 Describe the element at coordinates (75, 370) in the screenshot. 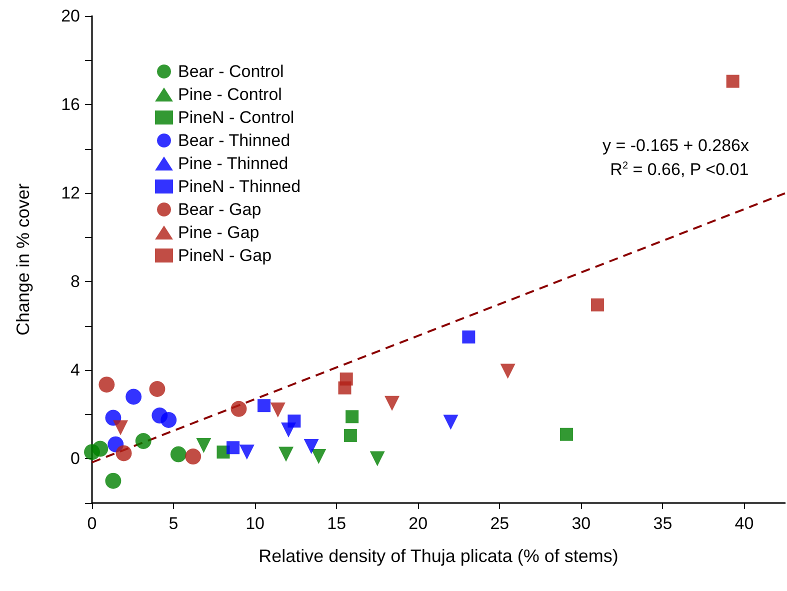

I see `y-tick-label: 4` at that location.